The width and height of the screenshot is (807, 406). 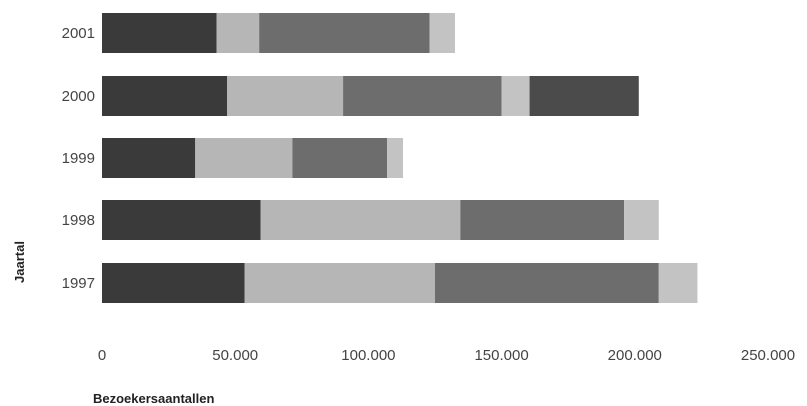 I want to click on x-tick-label-0: 0, so click(x=102, y=355).